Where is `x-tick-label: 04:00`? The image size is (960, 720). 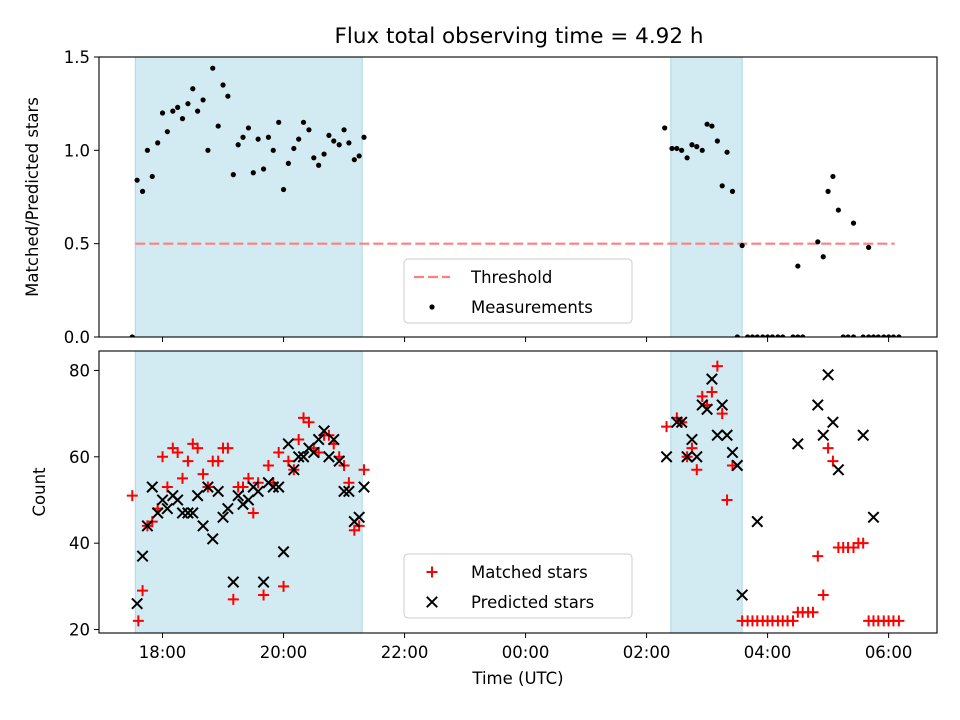 x-tick-label: 04:00 is located at coordinates (768, 652).